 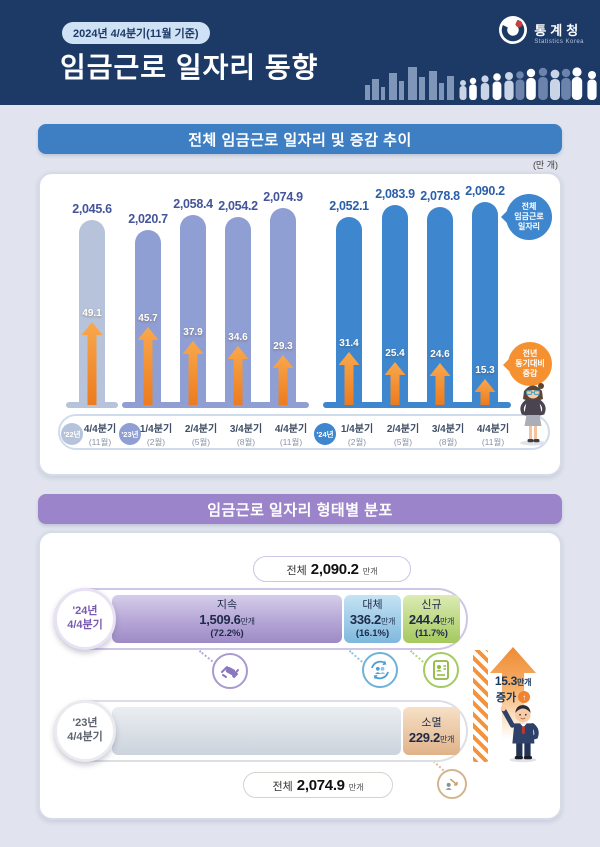 I want to click on total-value-label: 2,052.1, so click(x=349, y=206).